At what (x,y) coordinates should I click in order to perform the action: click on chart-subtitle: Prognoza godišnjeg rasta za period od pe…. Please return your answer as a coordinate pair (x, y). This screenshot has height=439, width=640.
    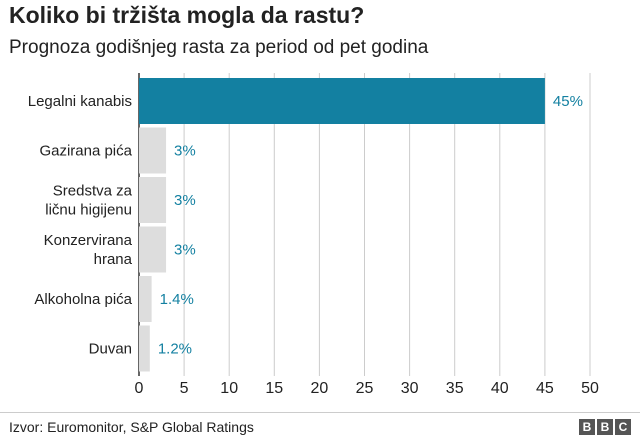
    Looking at the image, I should click on (219, 47).